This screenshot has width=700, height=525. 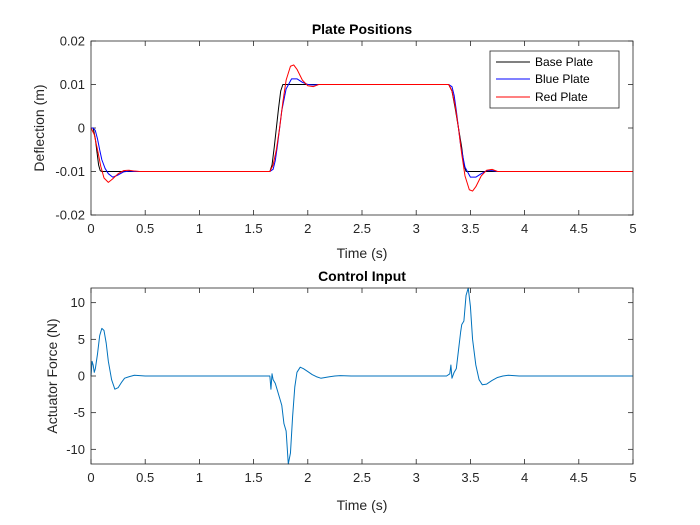 I want to click on control-input-title: Control Input, so click(x=362, y=276).